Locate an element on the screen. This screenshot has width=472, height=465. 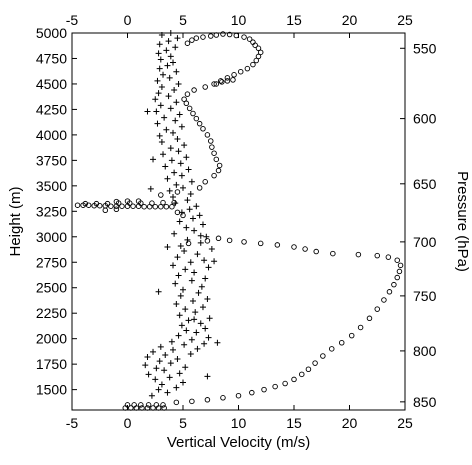
right-y-axis-label: Pressure (hPa) is located at coordinates (462, 221).